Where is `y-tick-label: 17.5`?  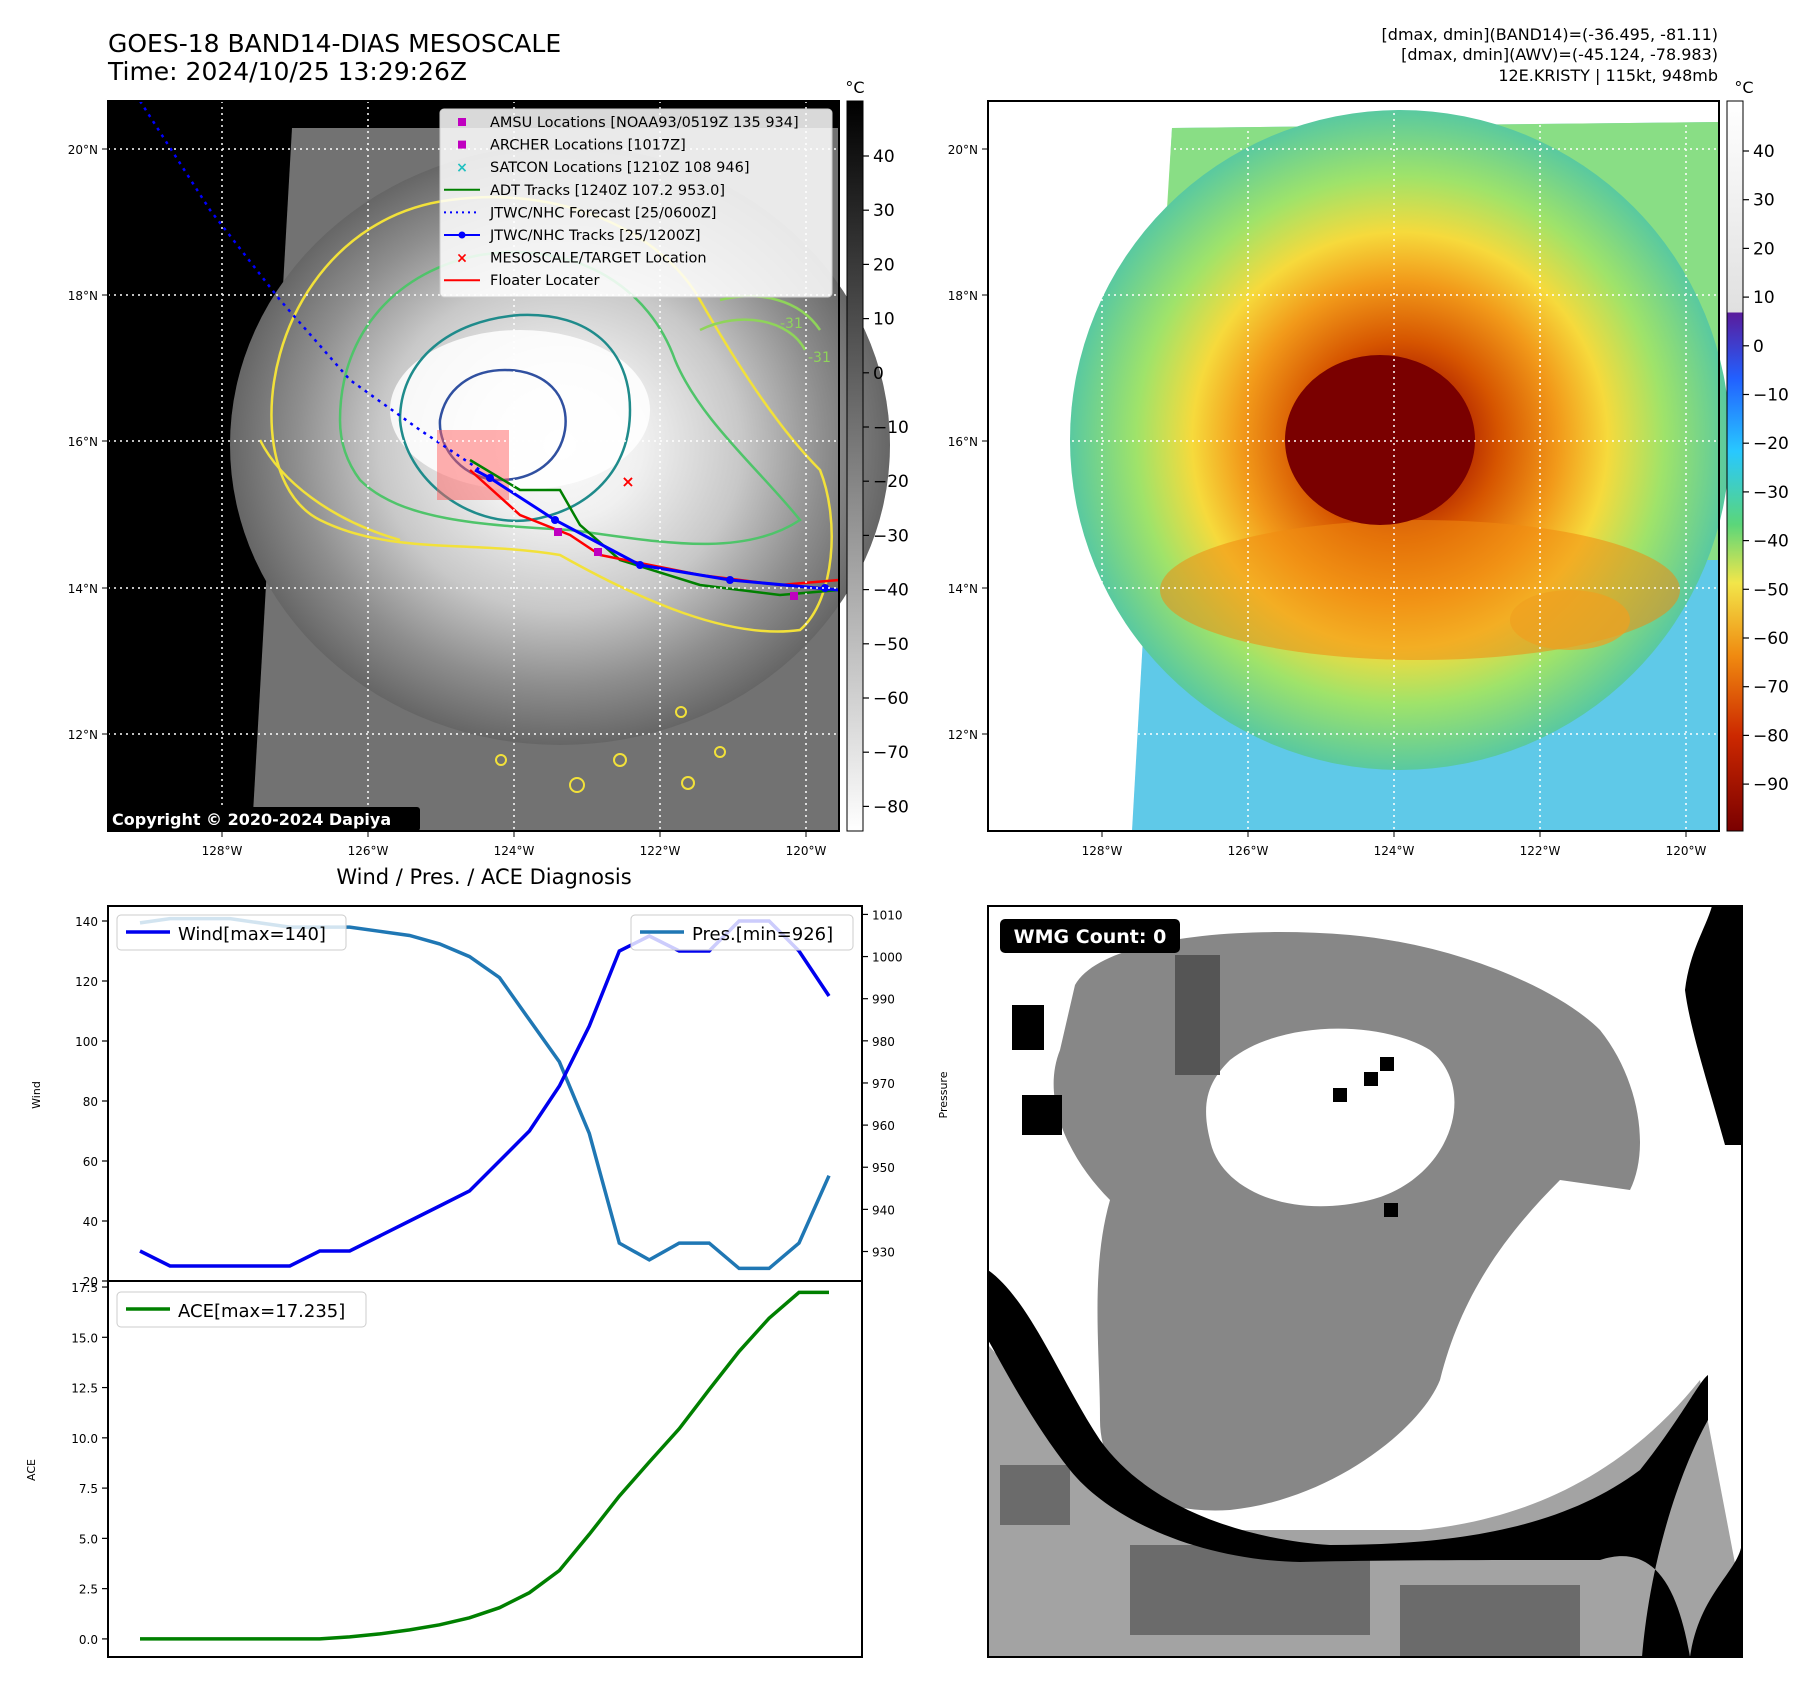
y-tick-label: 17.5 is located at coordinates (84, 1288).